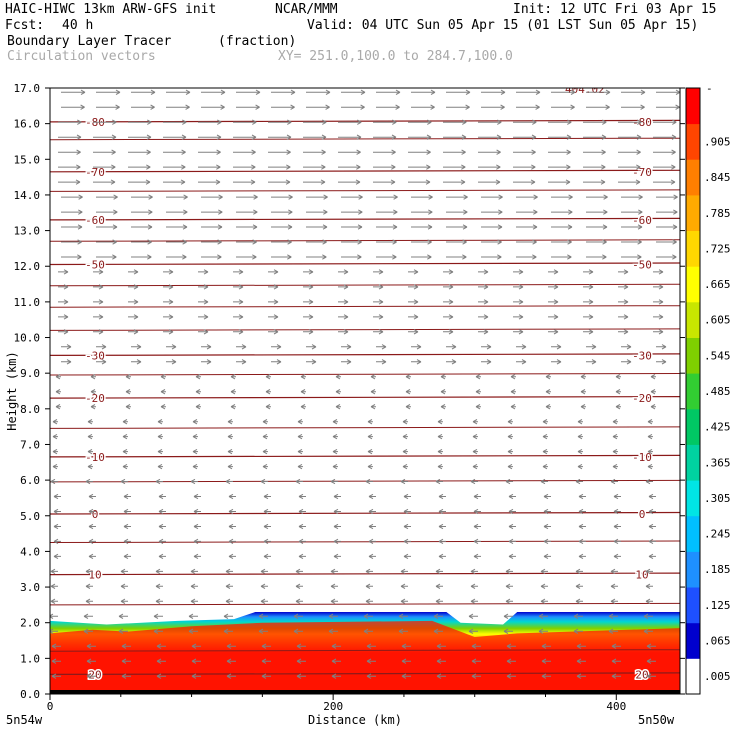 The height and width of the screenshot is (740, 740). I want to click on contour-label: -60, so click(95, 220).